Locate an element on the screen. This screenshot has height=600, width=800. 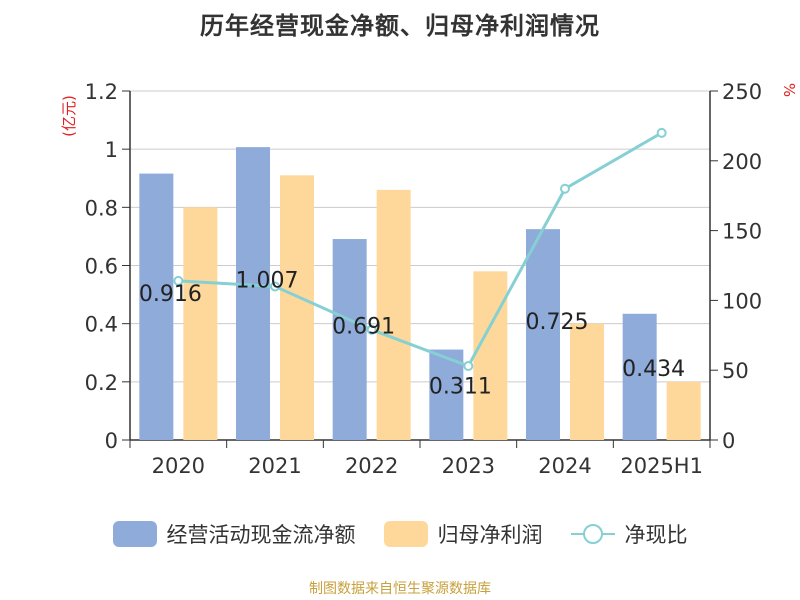
y-left-unit-label: (亿元) is located at coordinates (69, 116).